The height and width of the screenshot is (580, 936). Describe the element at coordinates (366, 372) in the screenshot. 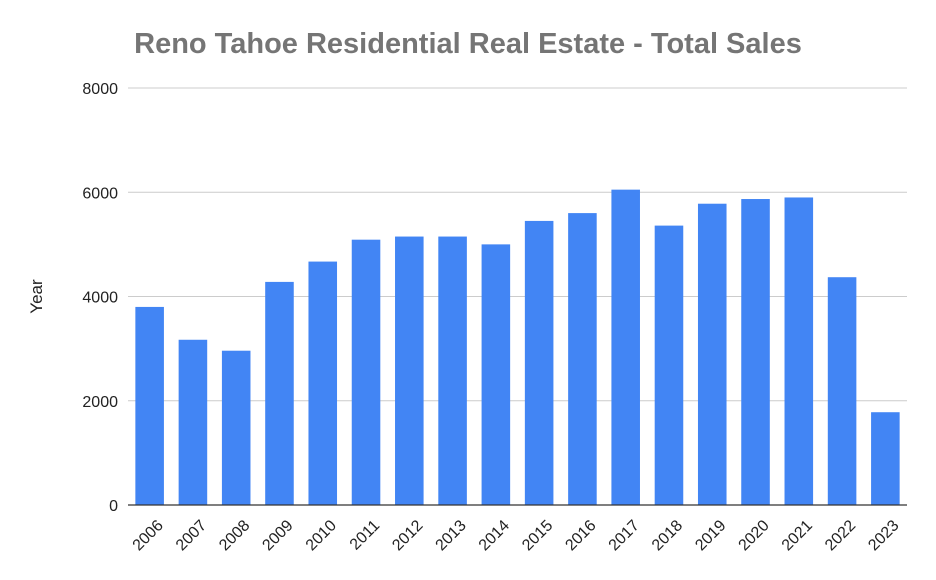

I see `bar-2011` at that location.